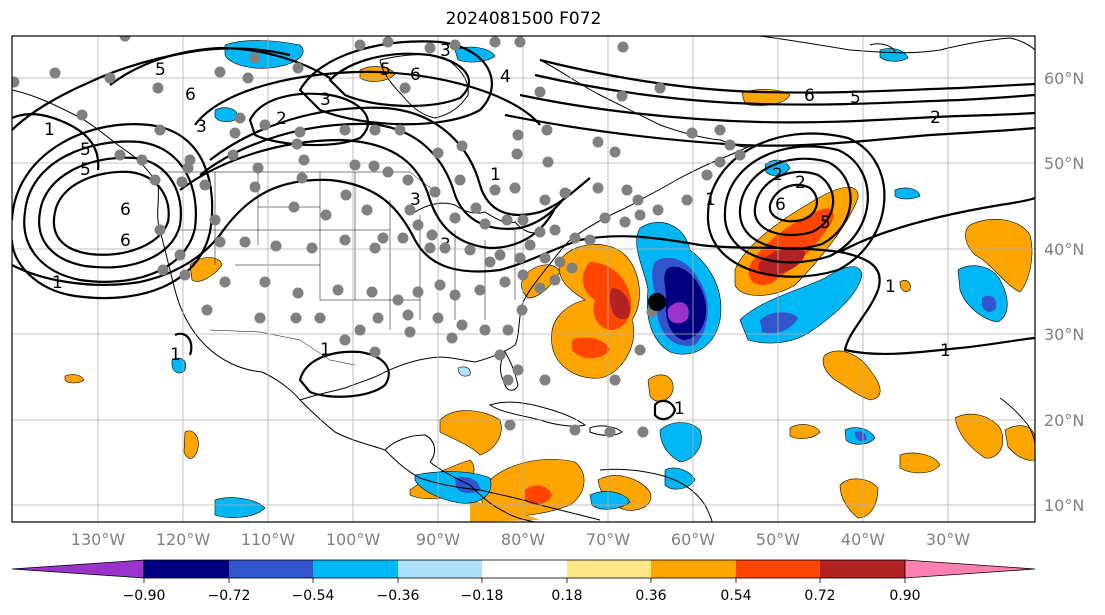 The width and height of the screenshot is (1105, 615). I want to click on contour-label: 3, so click(445, 51).